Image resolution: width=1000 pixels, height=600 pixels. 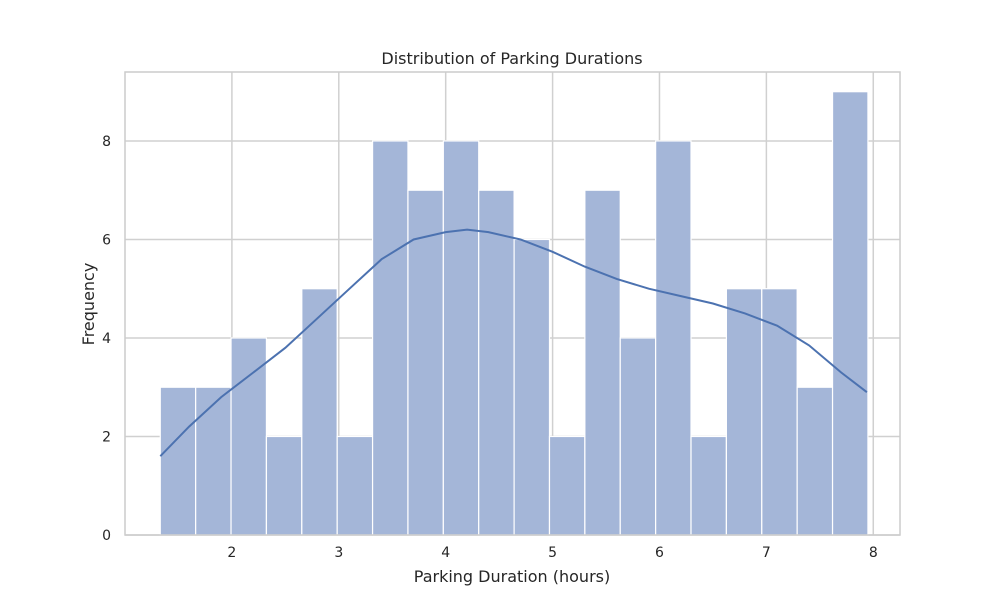 I want to click on y-axis-ticks: 0 2 4 6 8, so click(x=106, y=339).